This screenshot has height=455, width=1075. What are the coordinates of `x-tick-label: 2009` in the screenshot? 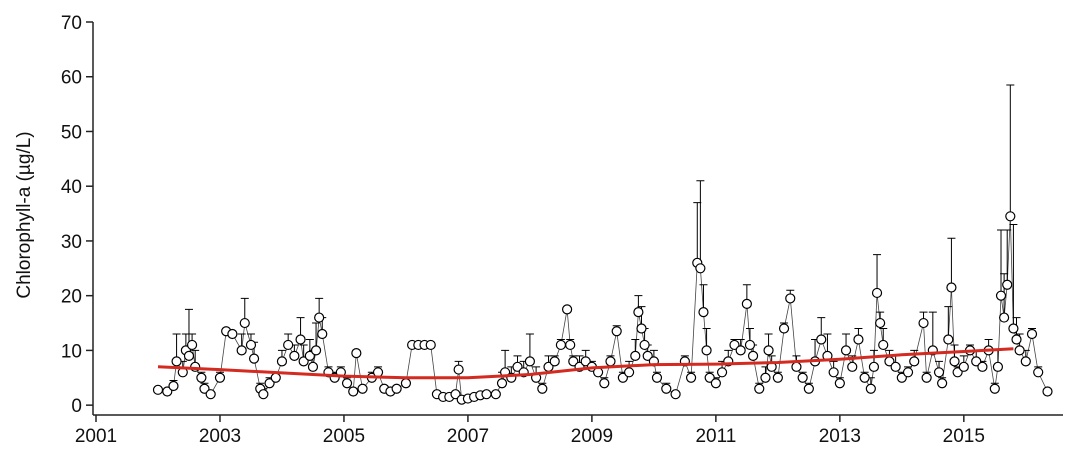 It's located at (592, 436).